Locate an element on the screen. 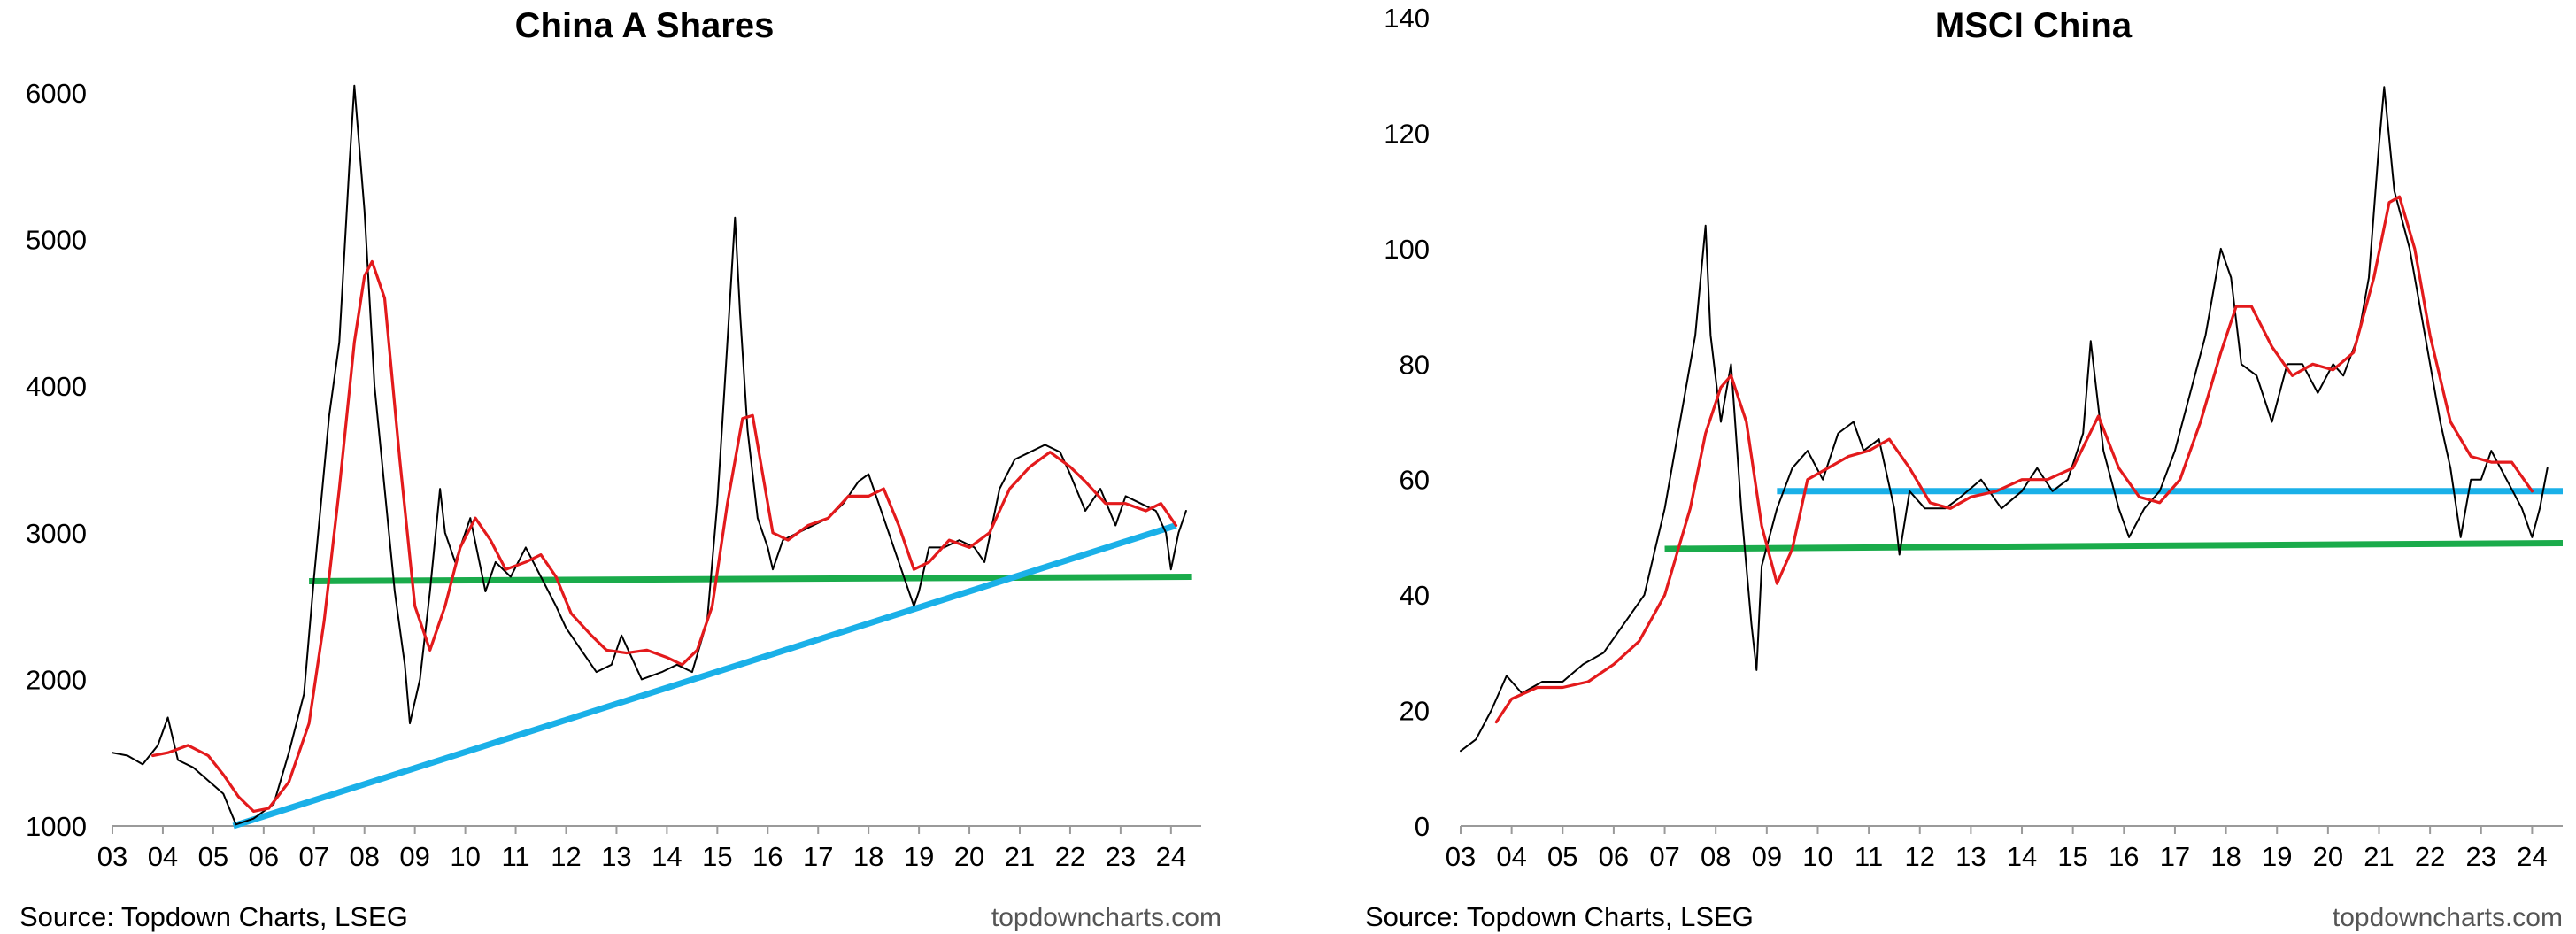 The image size is (2576, 934). y-axis-ticks: 1000 2000 3000 4000 5000 6000 is located at coordinates (56, 460).